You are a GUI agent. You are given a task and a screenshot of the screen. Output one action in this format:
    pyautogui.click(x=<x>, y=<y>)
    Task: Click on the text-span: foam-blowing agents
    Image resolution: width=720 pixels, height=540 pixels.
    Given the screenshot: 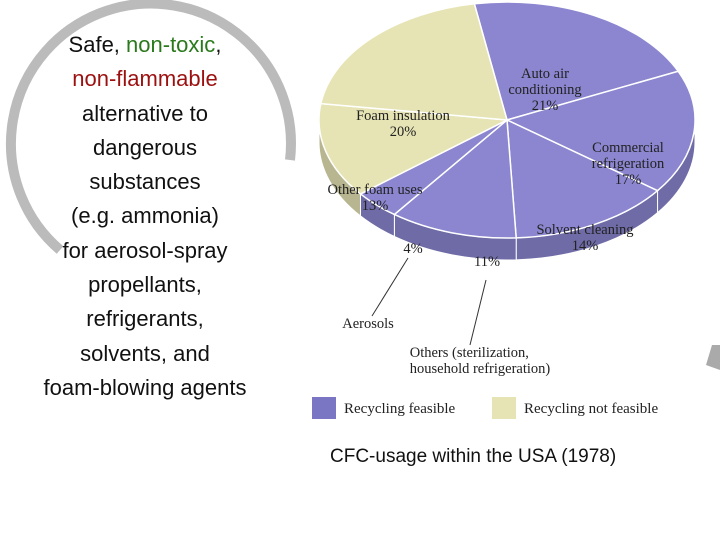 What is the action you would take?
    pyautogui.click(x=145, y=387)
    